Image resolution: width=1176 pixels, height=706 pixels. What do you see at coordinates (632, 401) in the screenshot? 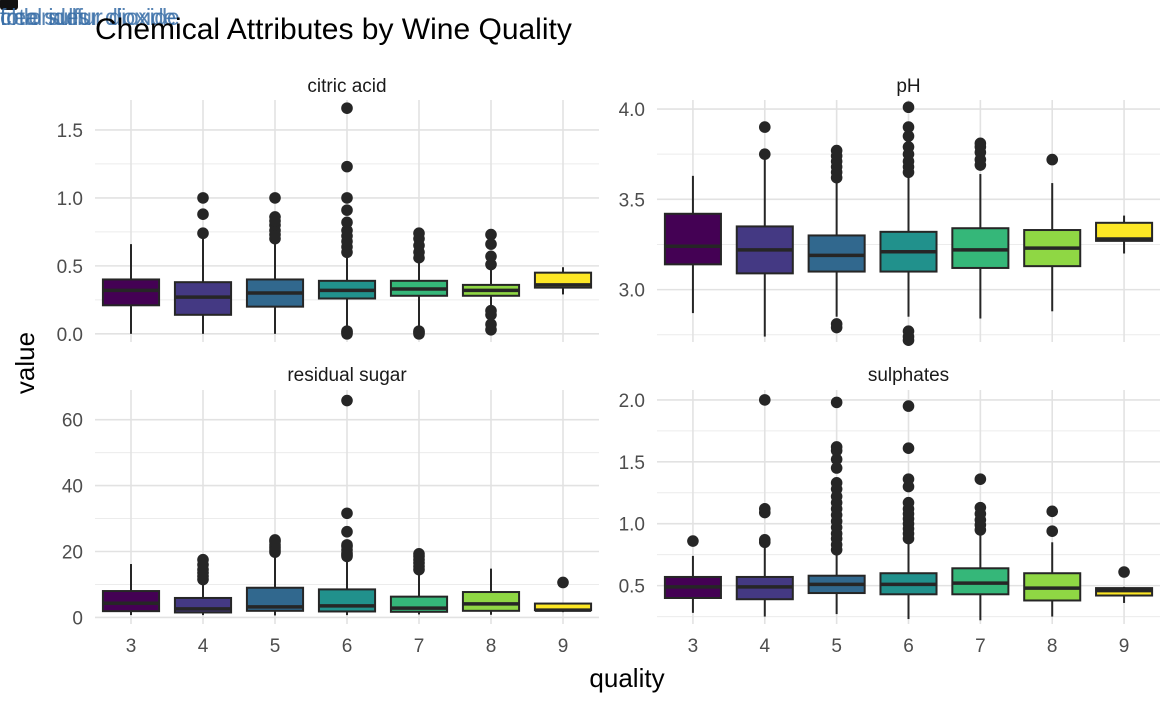
I see `y-tick-label: 2.0` at bounding box center [632, 401].